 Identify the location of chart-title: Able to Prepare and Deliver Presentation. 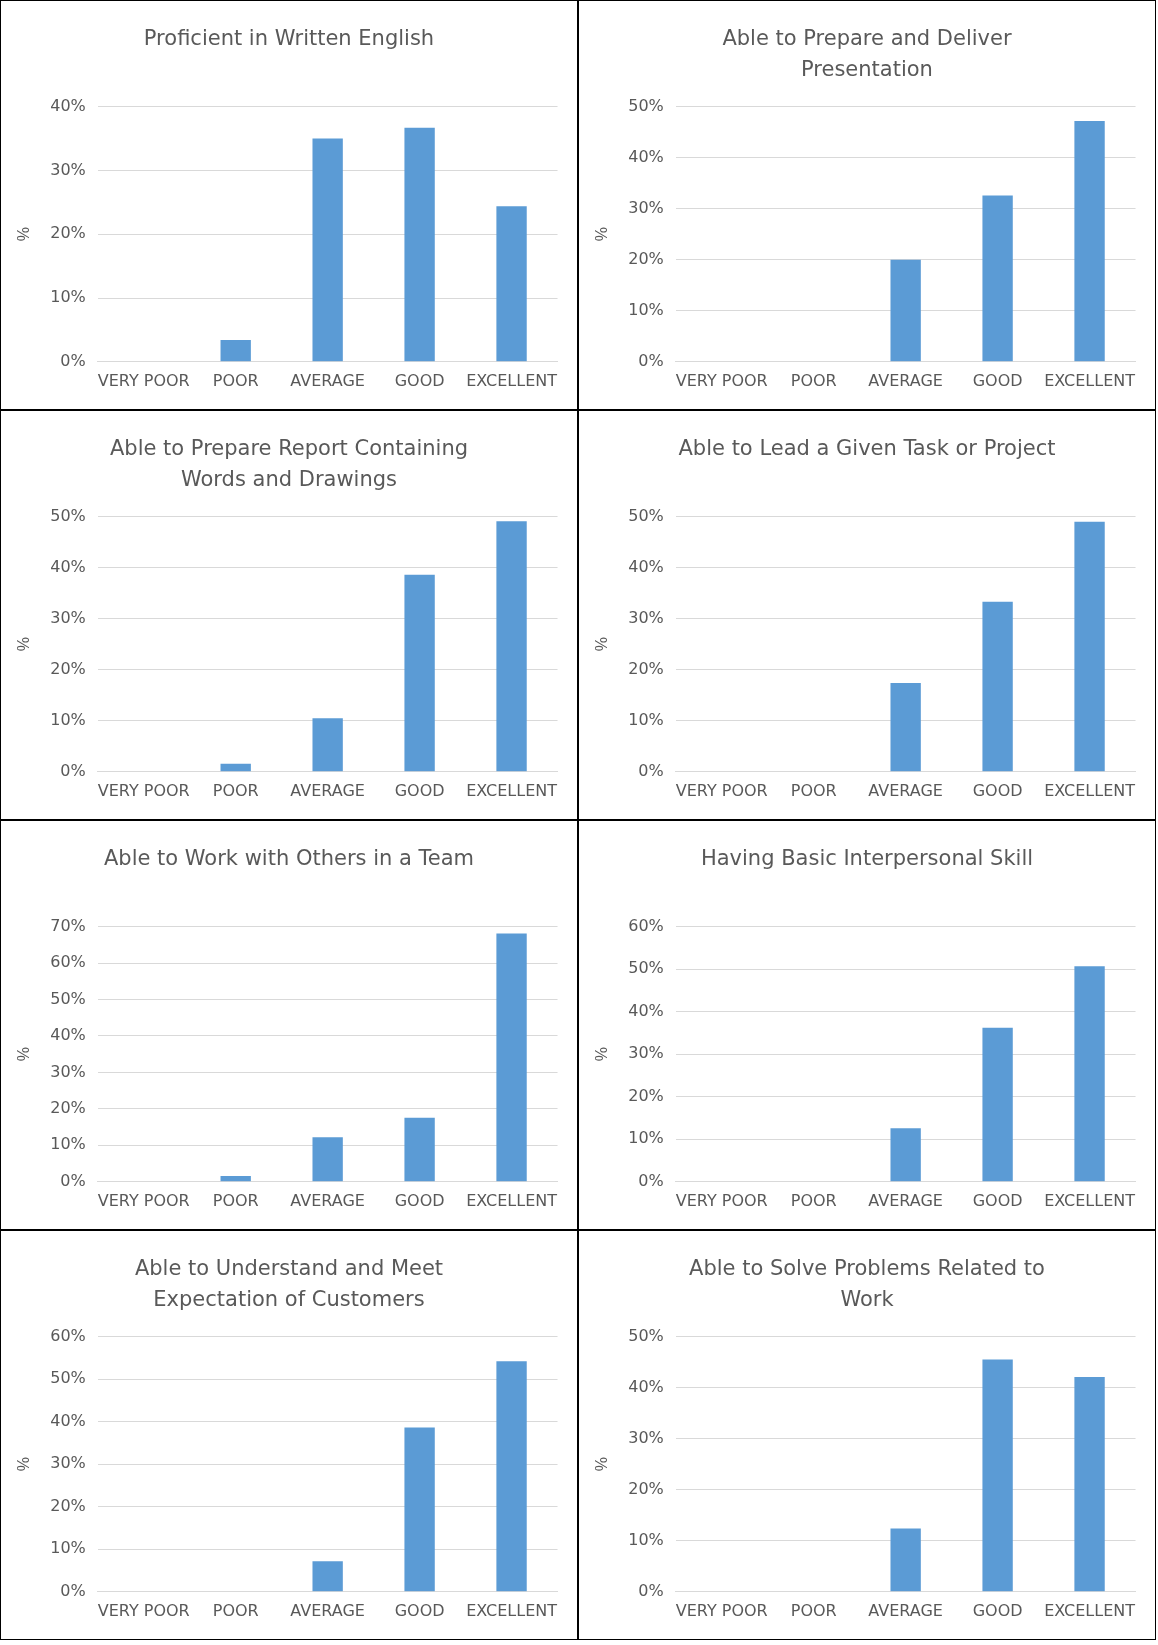
(867, 54).